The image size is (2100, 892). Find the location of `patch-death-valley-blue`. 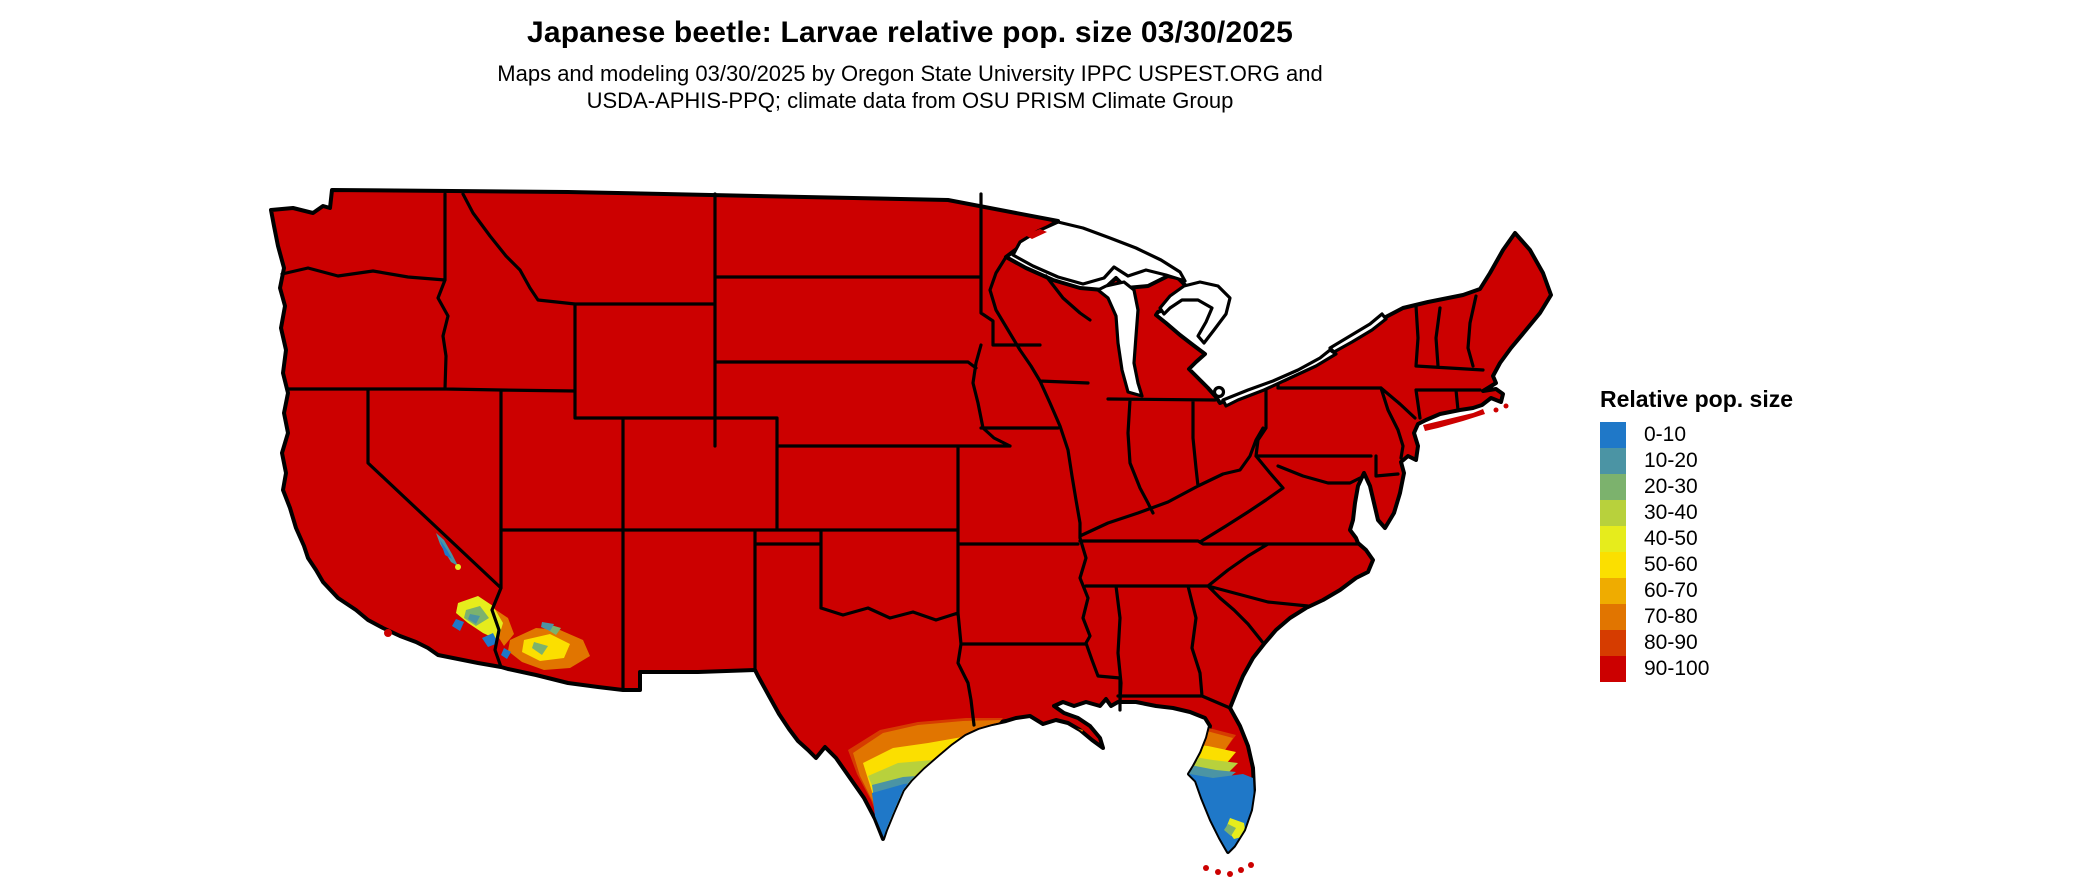

patch-death-valley-blue is located at coordinates (446, 549).